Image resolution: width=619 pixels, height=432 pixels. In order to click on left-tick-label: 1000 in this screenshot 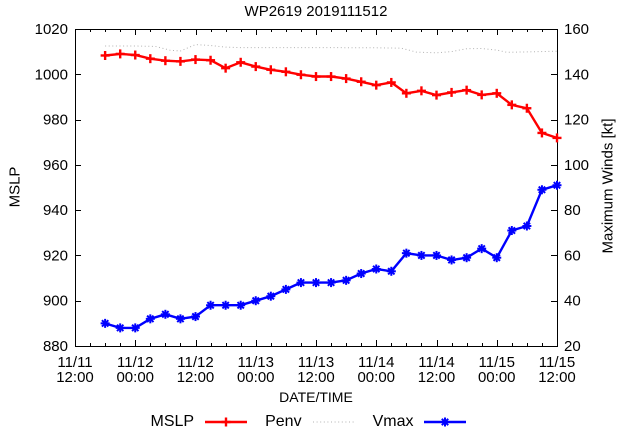, I will do `click(51, 74)`.